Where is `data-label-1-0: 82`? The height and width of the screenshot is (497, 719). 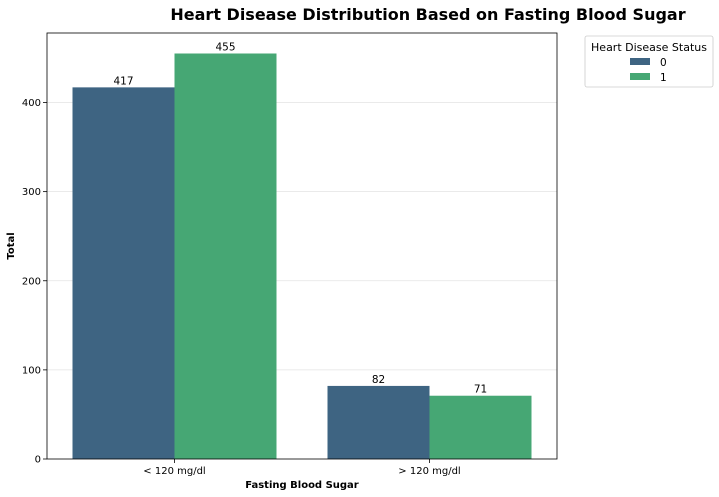
data-label-1-0: 82 is located at coordinates (378, 380).